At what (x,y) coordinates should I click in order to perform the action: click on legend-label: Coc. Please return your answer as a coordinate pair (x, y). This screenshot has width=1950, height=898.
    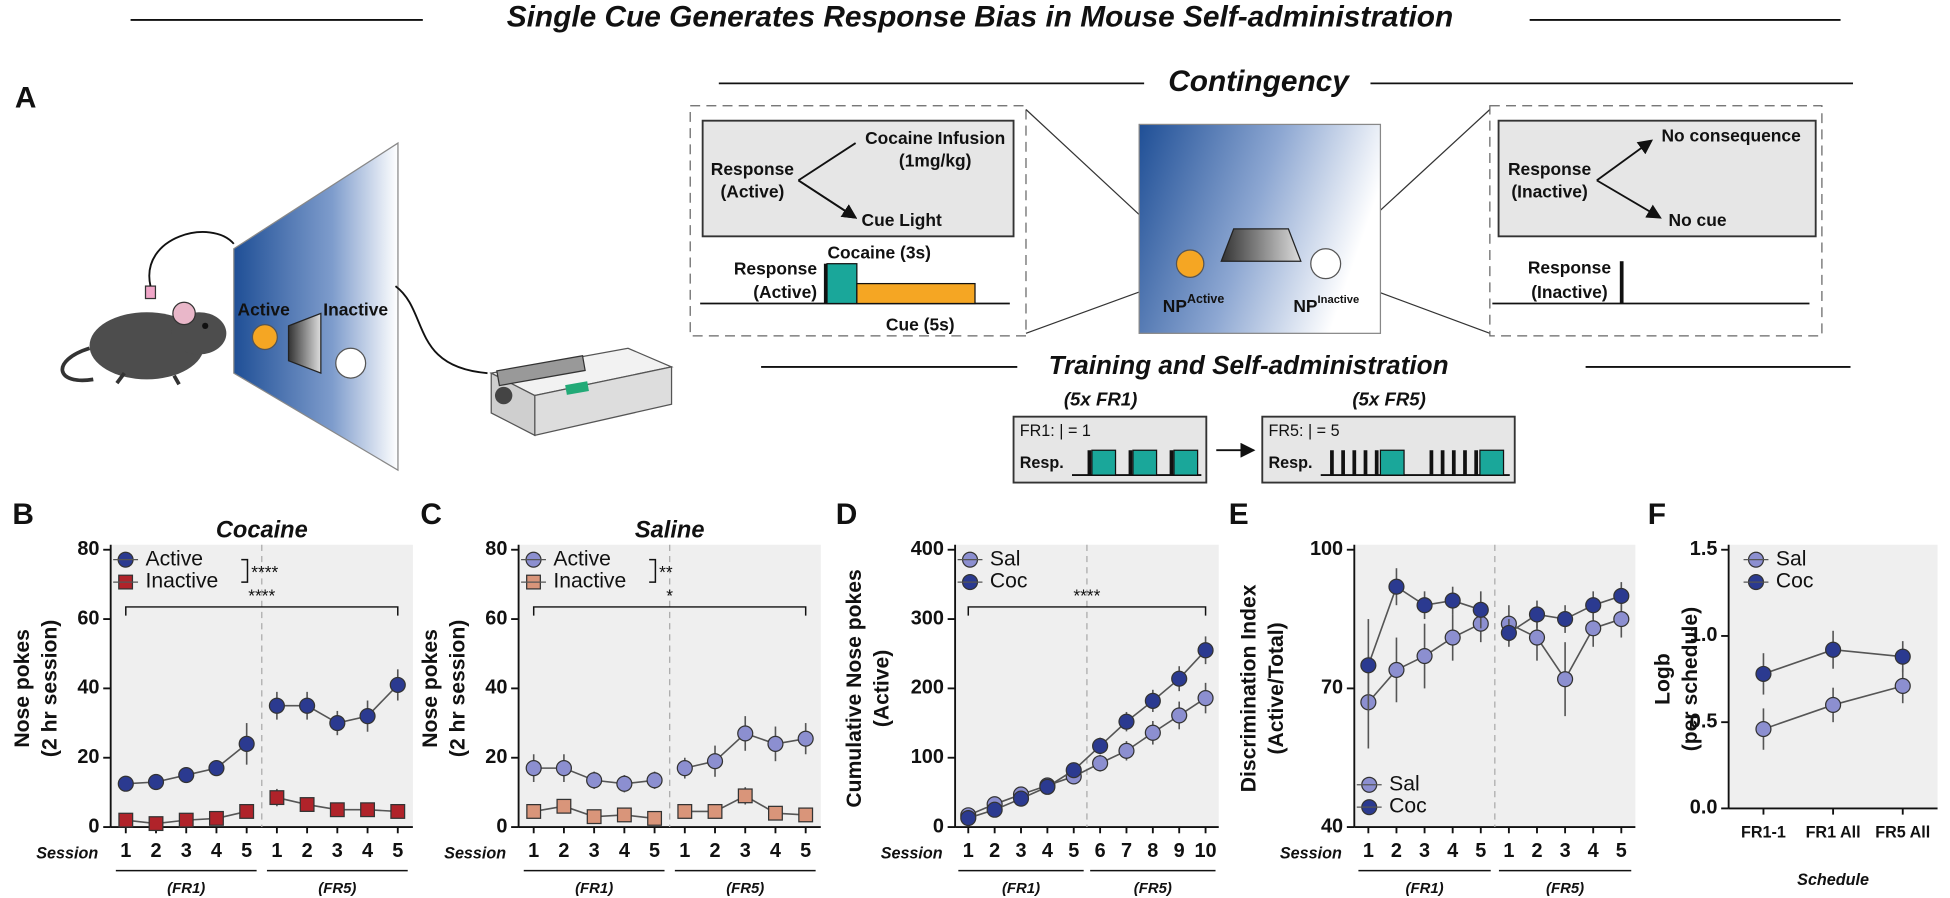
    Looking at the image, I should click on (1009, 581).